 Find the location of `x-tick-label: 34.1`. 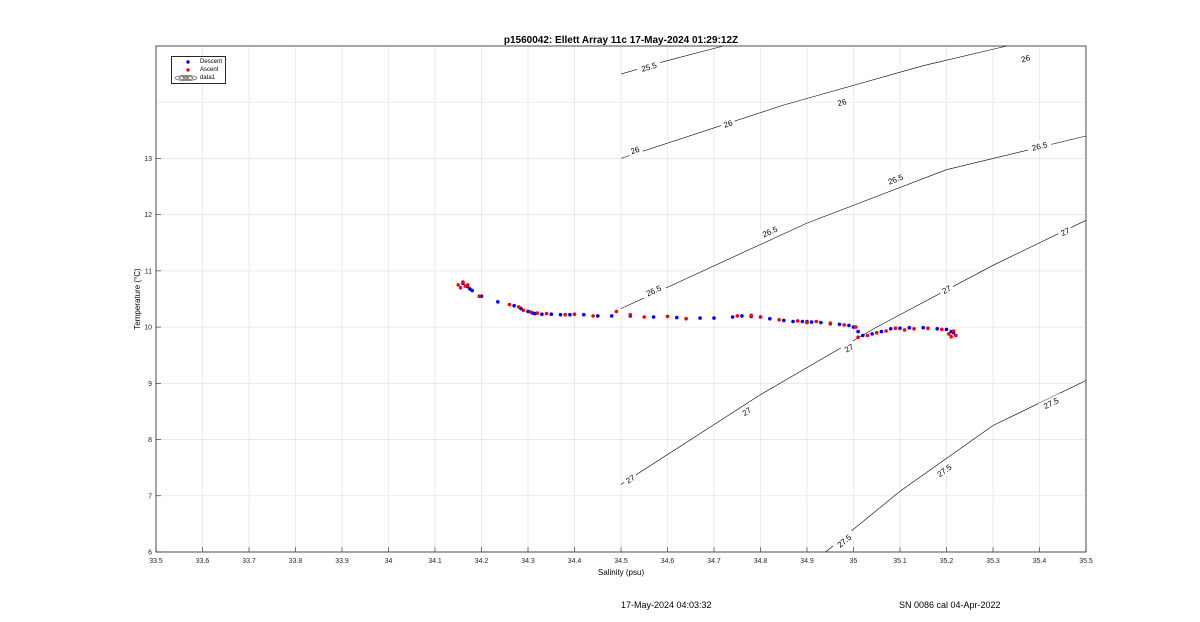

x-tick-label: 34.1 is located at coordinates (435, 561).